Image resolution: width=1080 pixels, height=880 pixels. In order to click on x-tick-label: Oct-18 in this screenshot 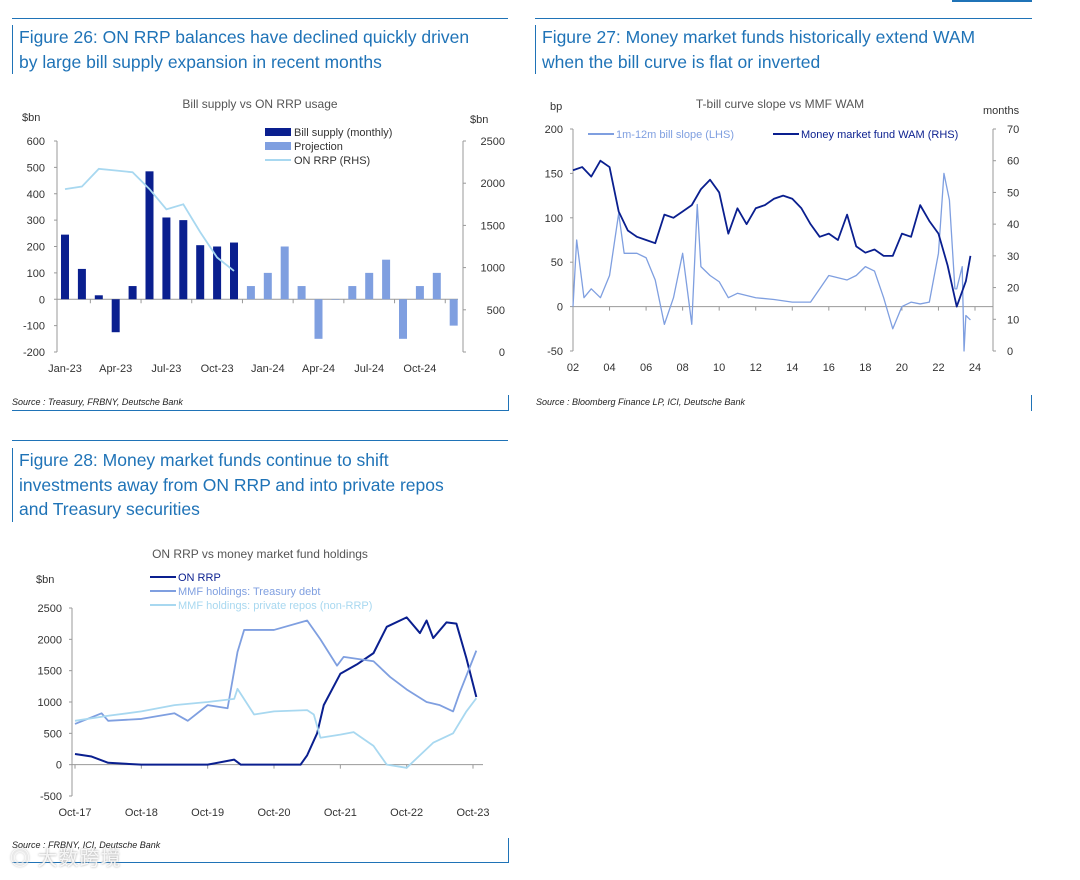, I will do `click(141, 813)`.